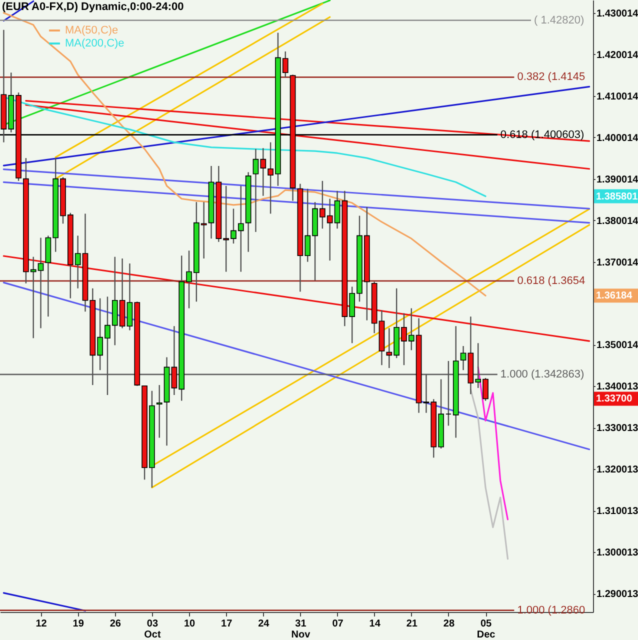 The width and height of the screenshot is (638, 640). I want to click on x-tick-label: 26, so click(116, 624).